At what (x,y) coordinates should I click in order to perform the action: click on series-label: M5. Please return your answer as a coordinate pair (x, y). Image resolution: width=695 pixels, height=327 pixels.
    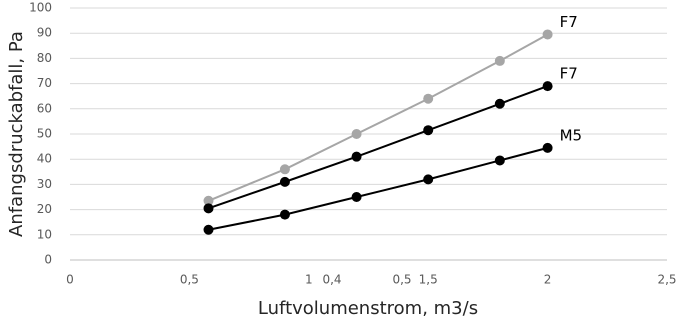
    Looking at the image, I should click on (571, 135).